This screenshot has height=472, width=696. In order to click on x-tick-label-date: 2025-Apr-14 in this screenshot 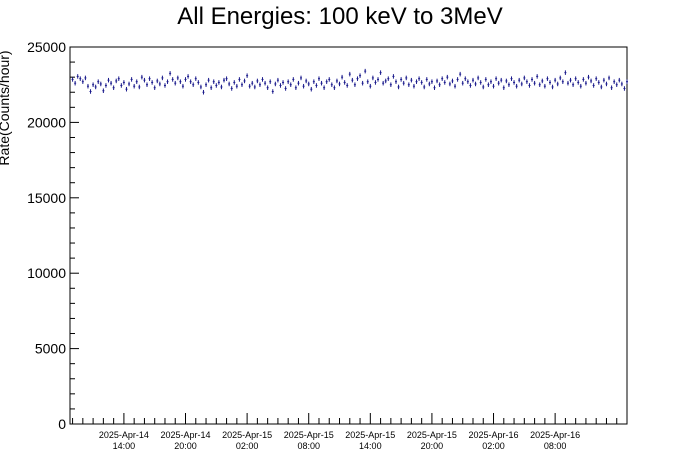, I will do `click(124, 435)`.